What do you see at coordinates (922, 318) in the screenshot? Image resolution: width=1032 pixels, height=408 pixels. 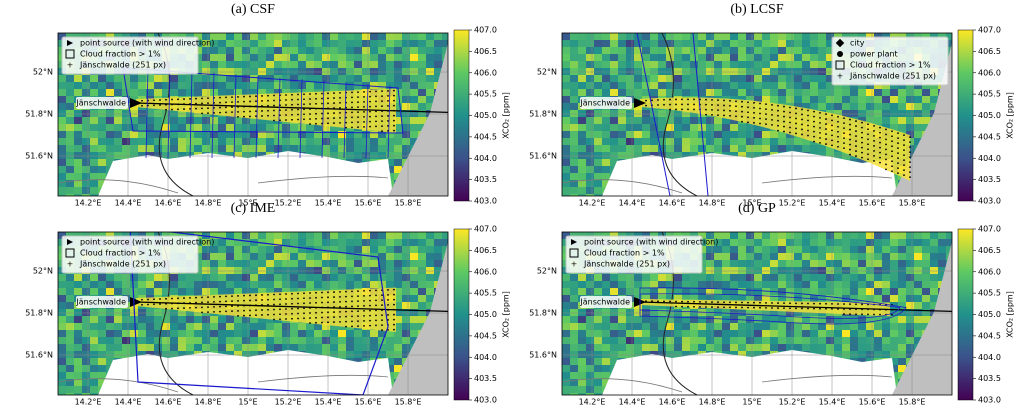 I see `outside-domain` at bounding box center [922, 318].